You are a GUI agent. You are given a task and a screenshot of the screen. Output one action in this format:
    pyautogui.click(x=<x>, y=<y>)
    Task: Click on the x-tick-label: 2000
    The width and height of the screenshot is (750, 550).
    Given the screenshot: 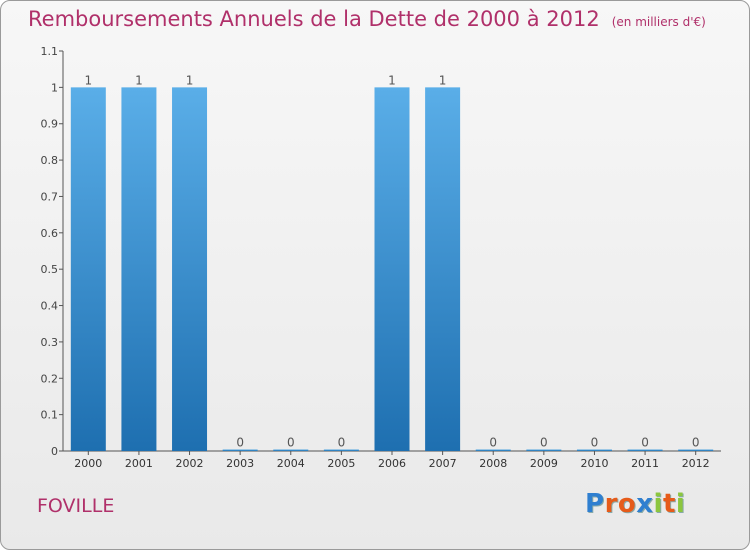 What is the action you would take?
    pyautogui.click(x=88, y=463)
    